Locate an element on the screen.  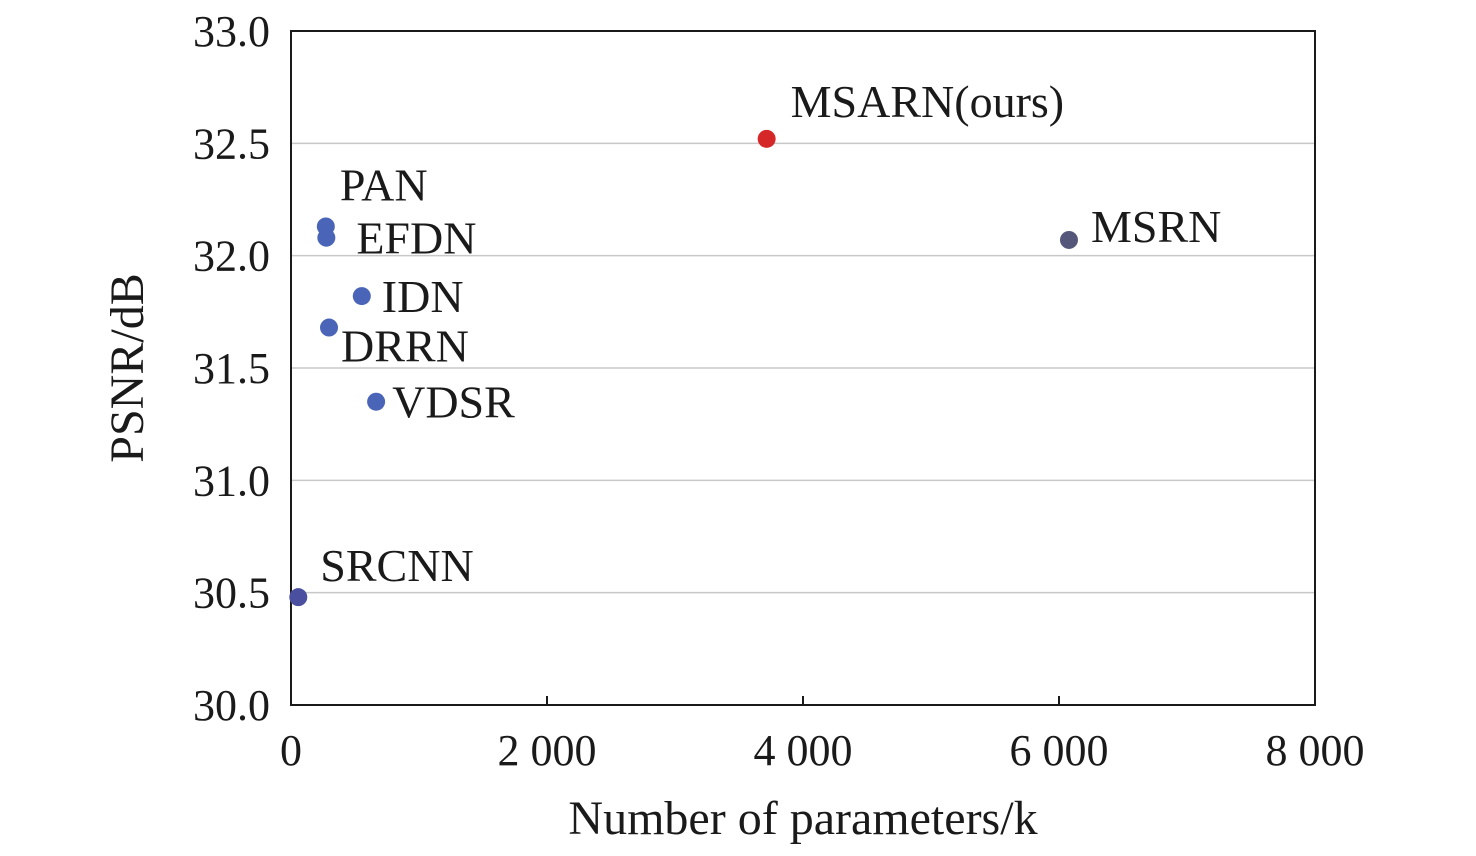
point-label: PAN is located at coordinates (384, 184).